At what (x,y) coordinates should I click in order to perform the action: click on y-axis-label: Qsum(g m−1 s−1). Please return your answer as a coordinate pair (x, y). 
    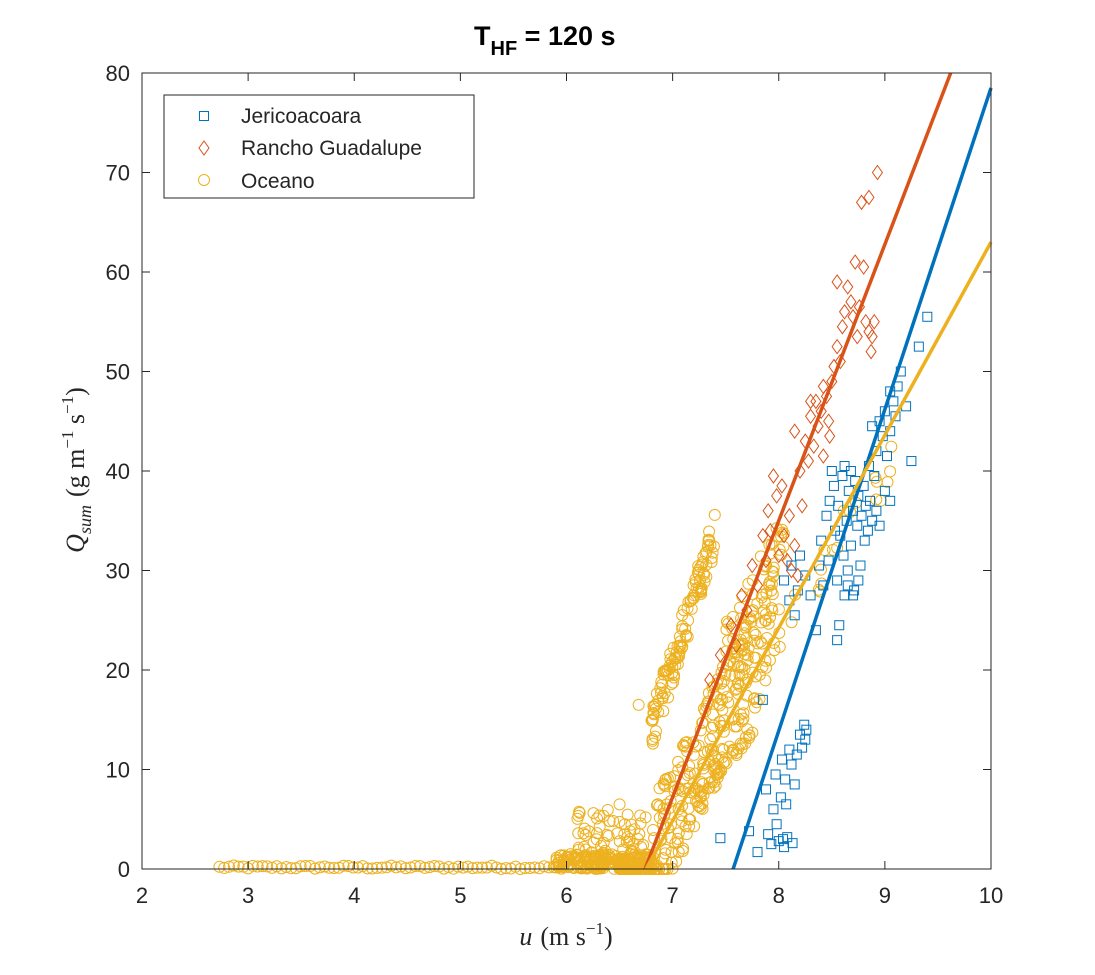
    Looking at the image, I should click on (76, 470).